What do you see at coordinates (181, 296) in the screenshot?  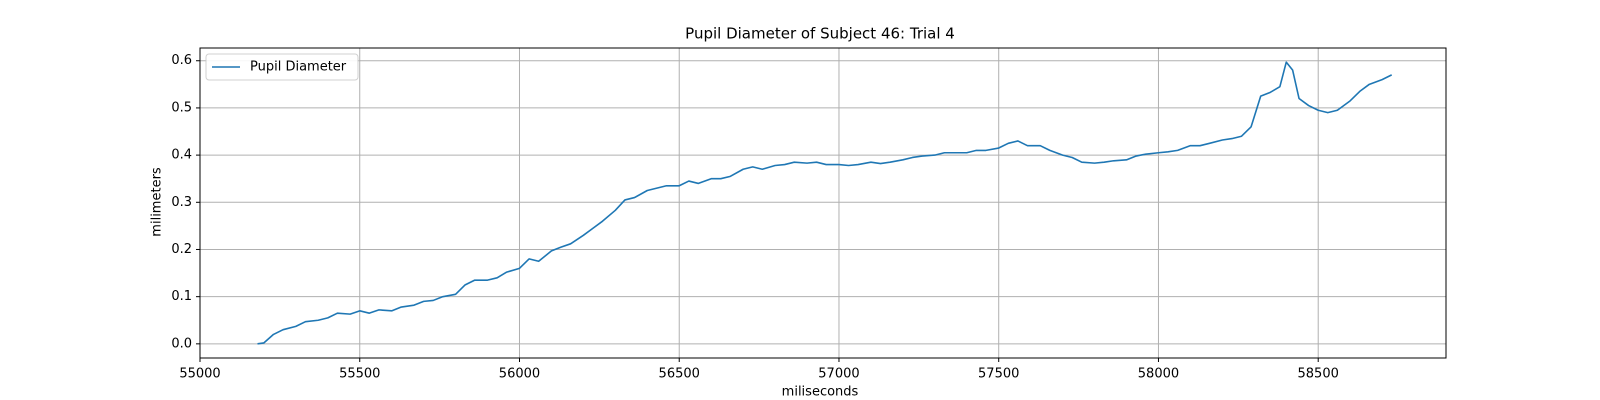 I see `y-tick-label: 0.1` at bounding box center [181, 296].